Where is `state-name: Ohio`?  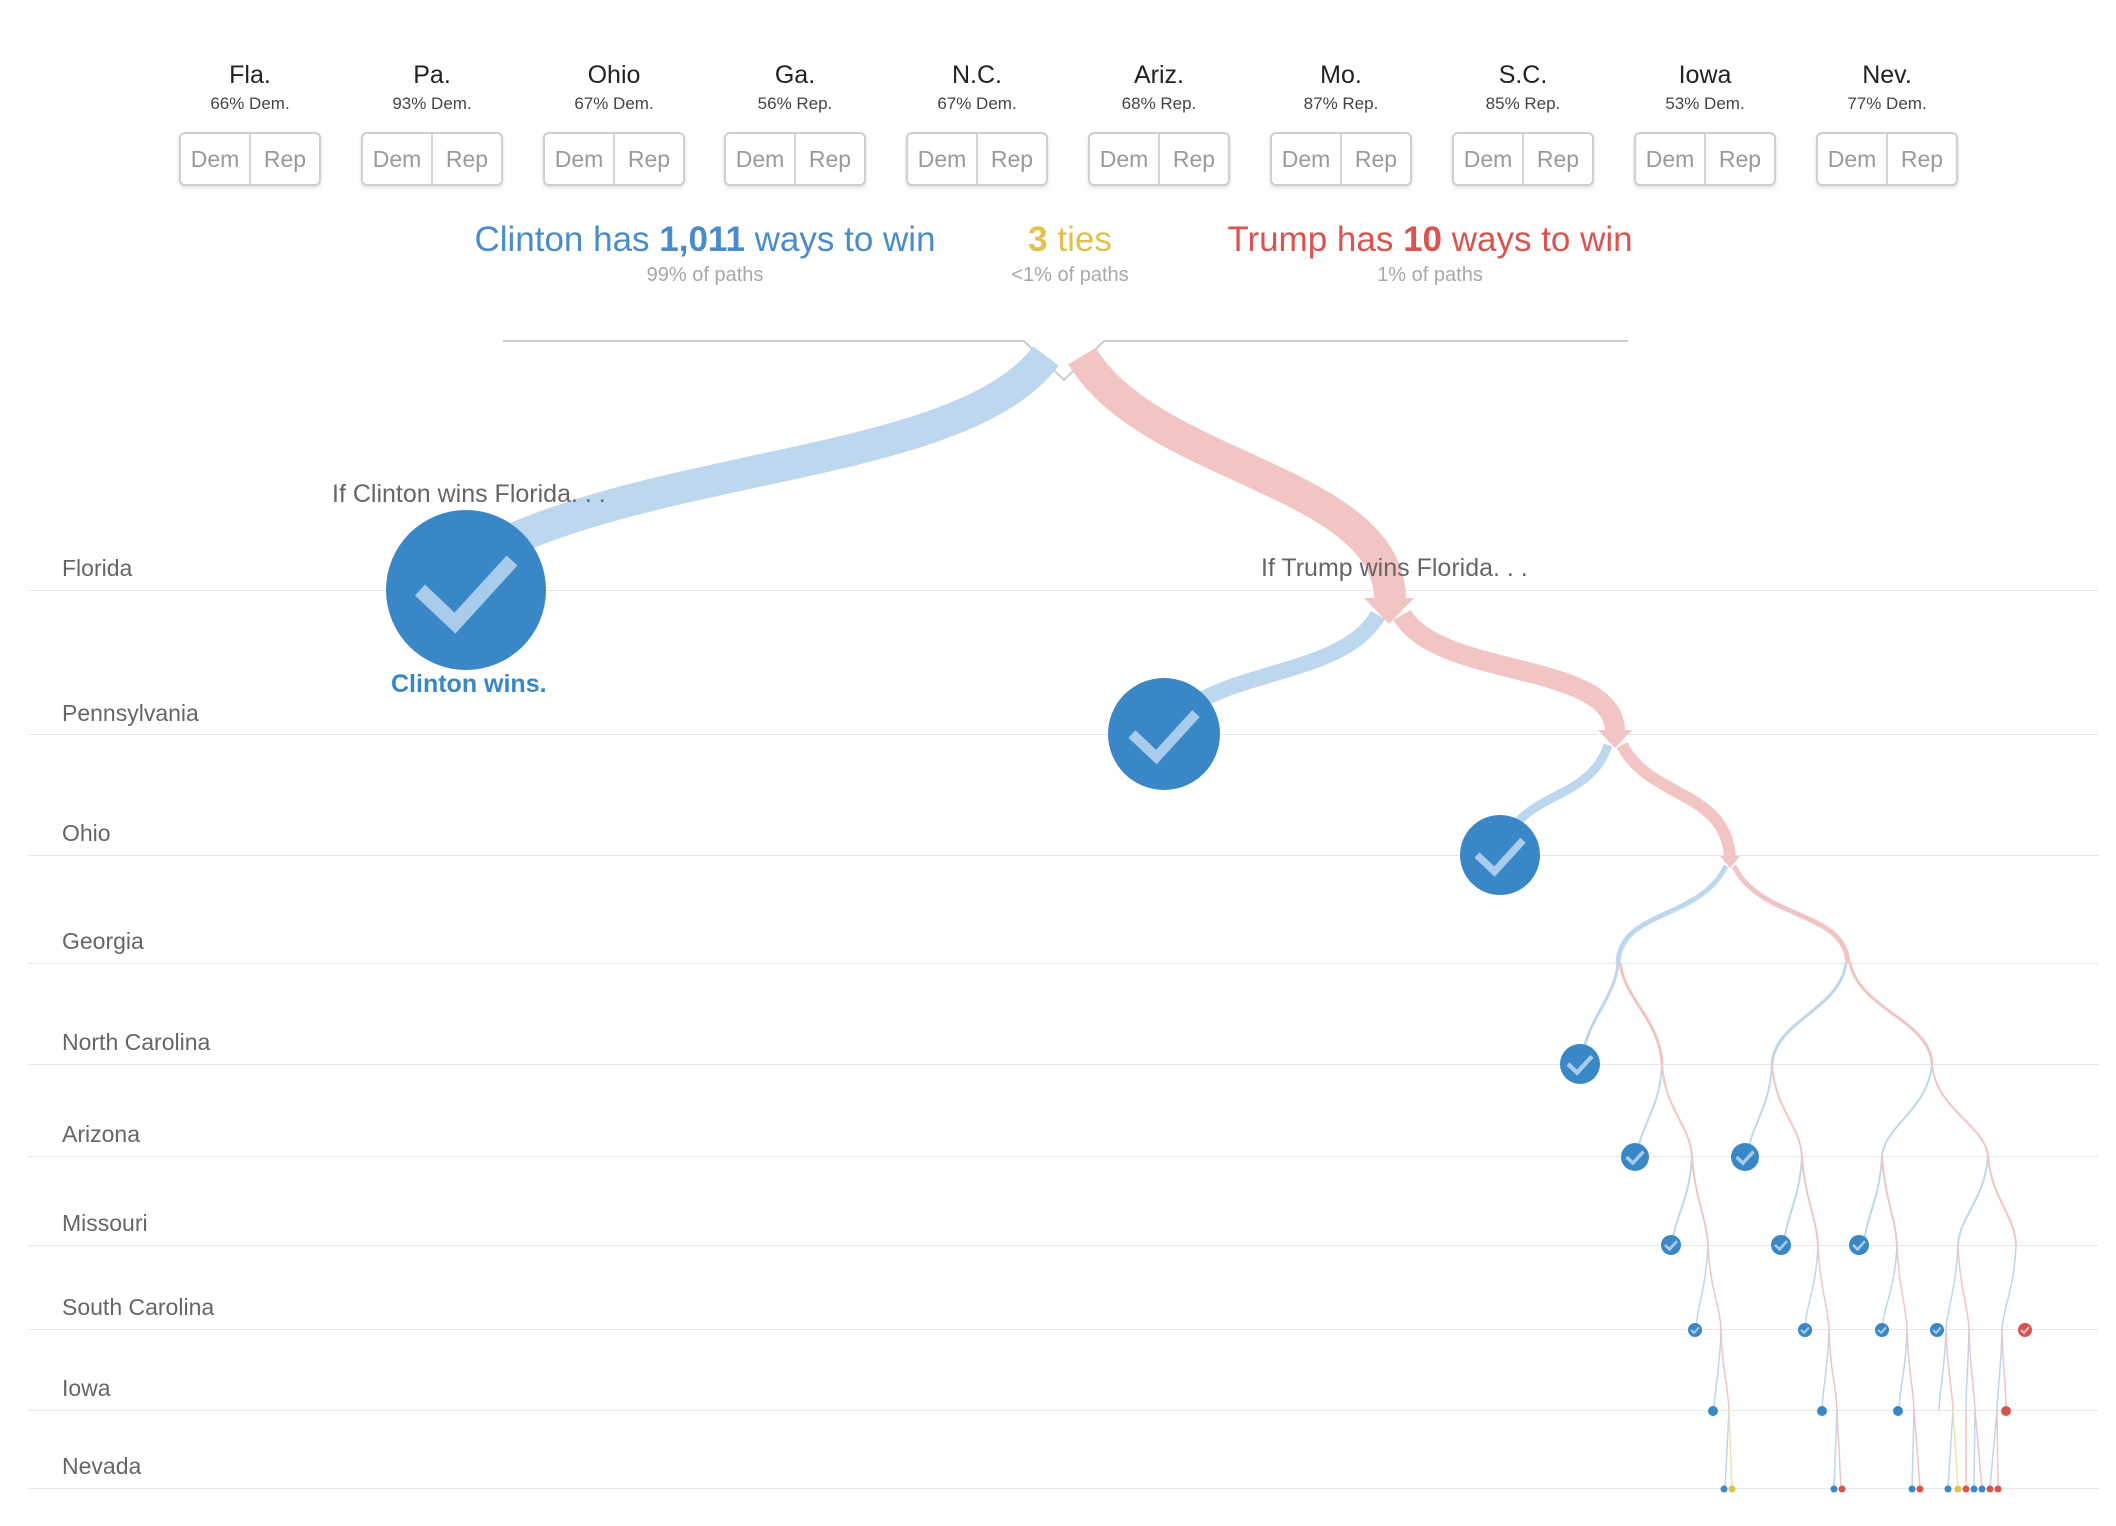 state-name: Ohio is located at coordinates (614, 75).